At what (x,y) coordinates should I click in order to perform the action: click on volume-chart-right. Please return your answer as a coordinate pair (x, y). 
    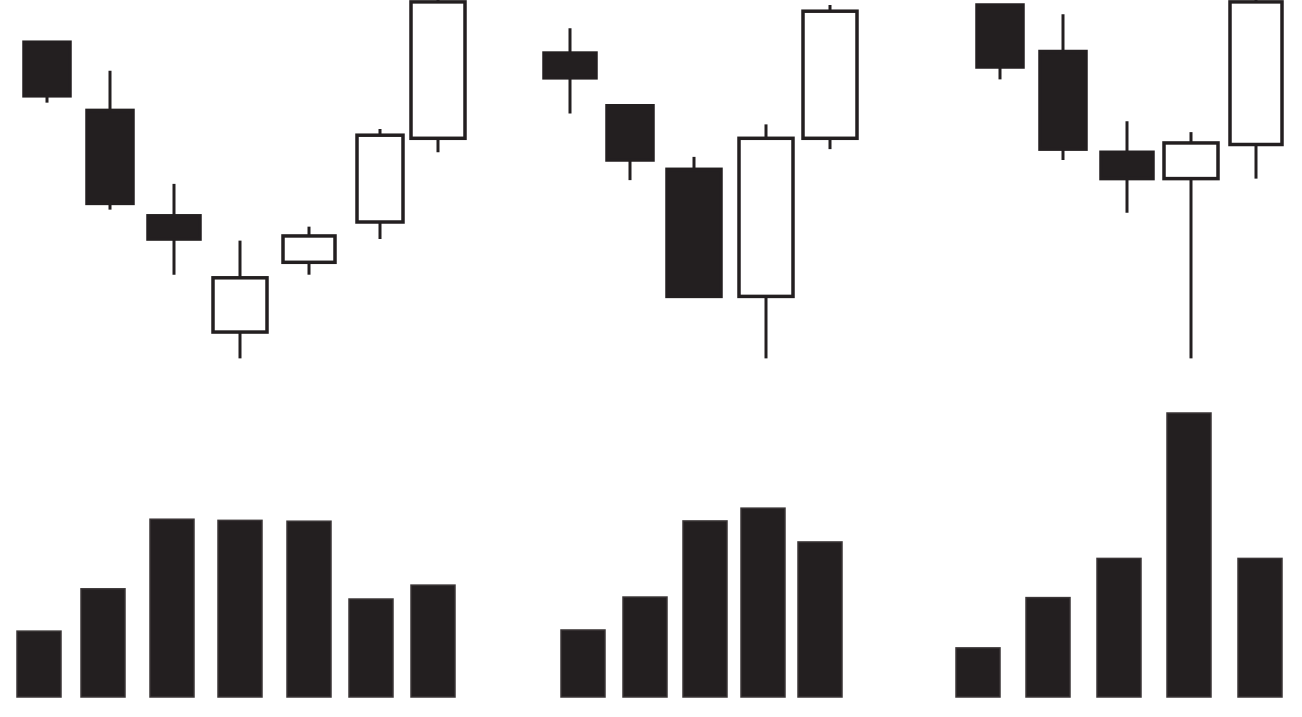
    Looking at the image, I should click on (1119, 555).